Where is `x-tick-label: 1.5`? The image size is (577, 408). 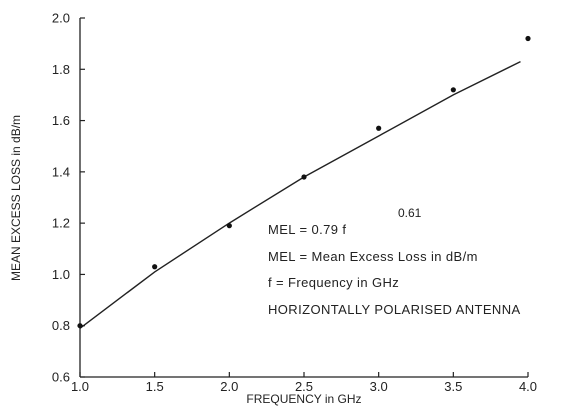 x-tick-label: 1.5 is located at coordinates (155, 386).